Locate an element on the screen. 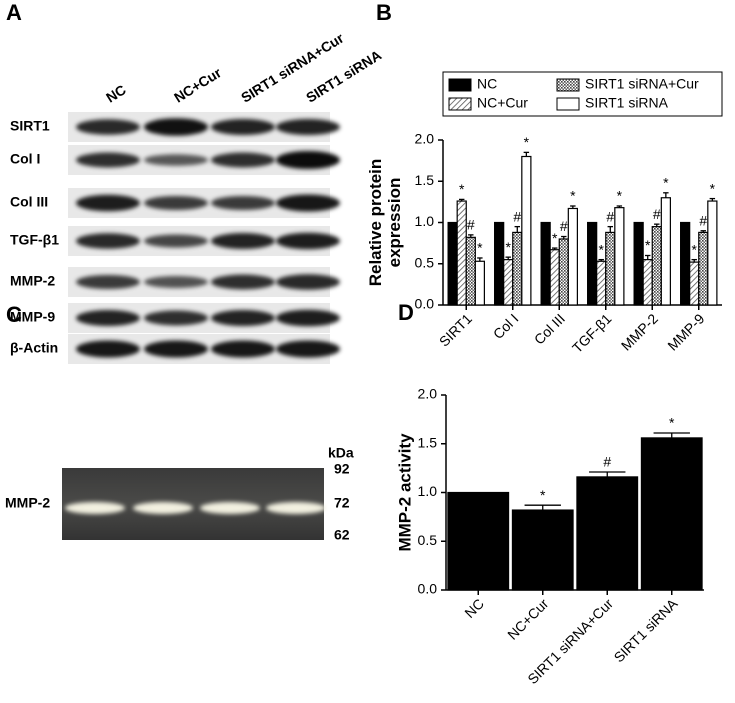 The height and width of the screenshot is (703, 735). marker-label: 92 is located at coordinates (342, 469).